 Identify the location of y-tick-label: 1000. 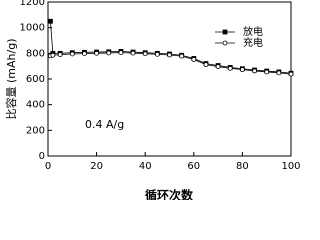
(32, 28).